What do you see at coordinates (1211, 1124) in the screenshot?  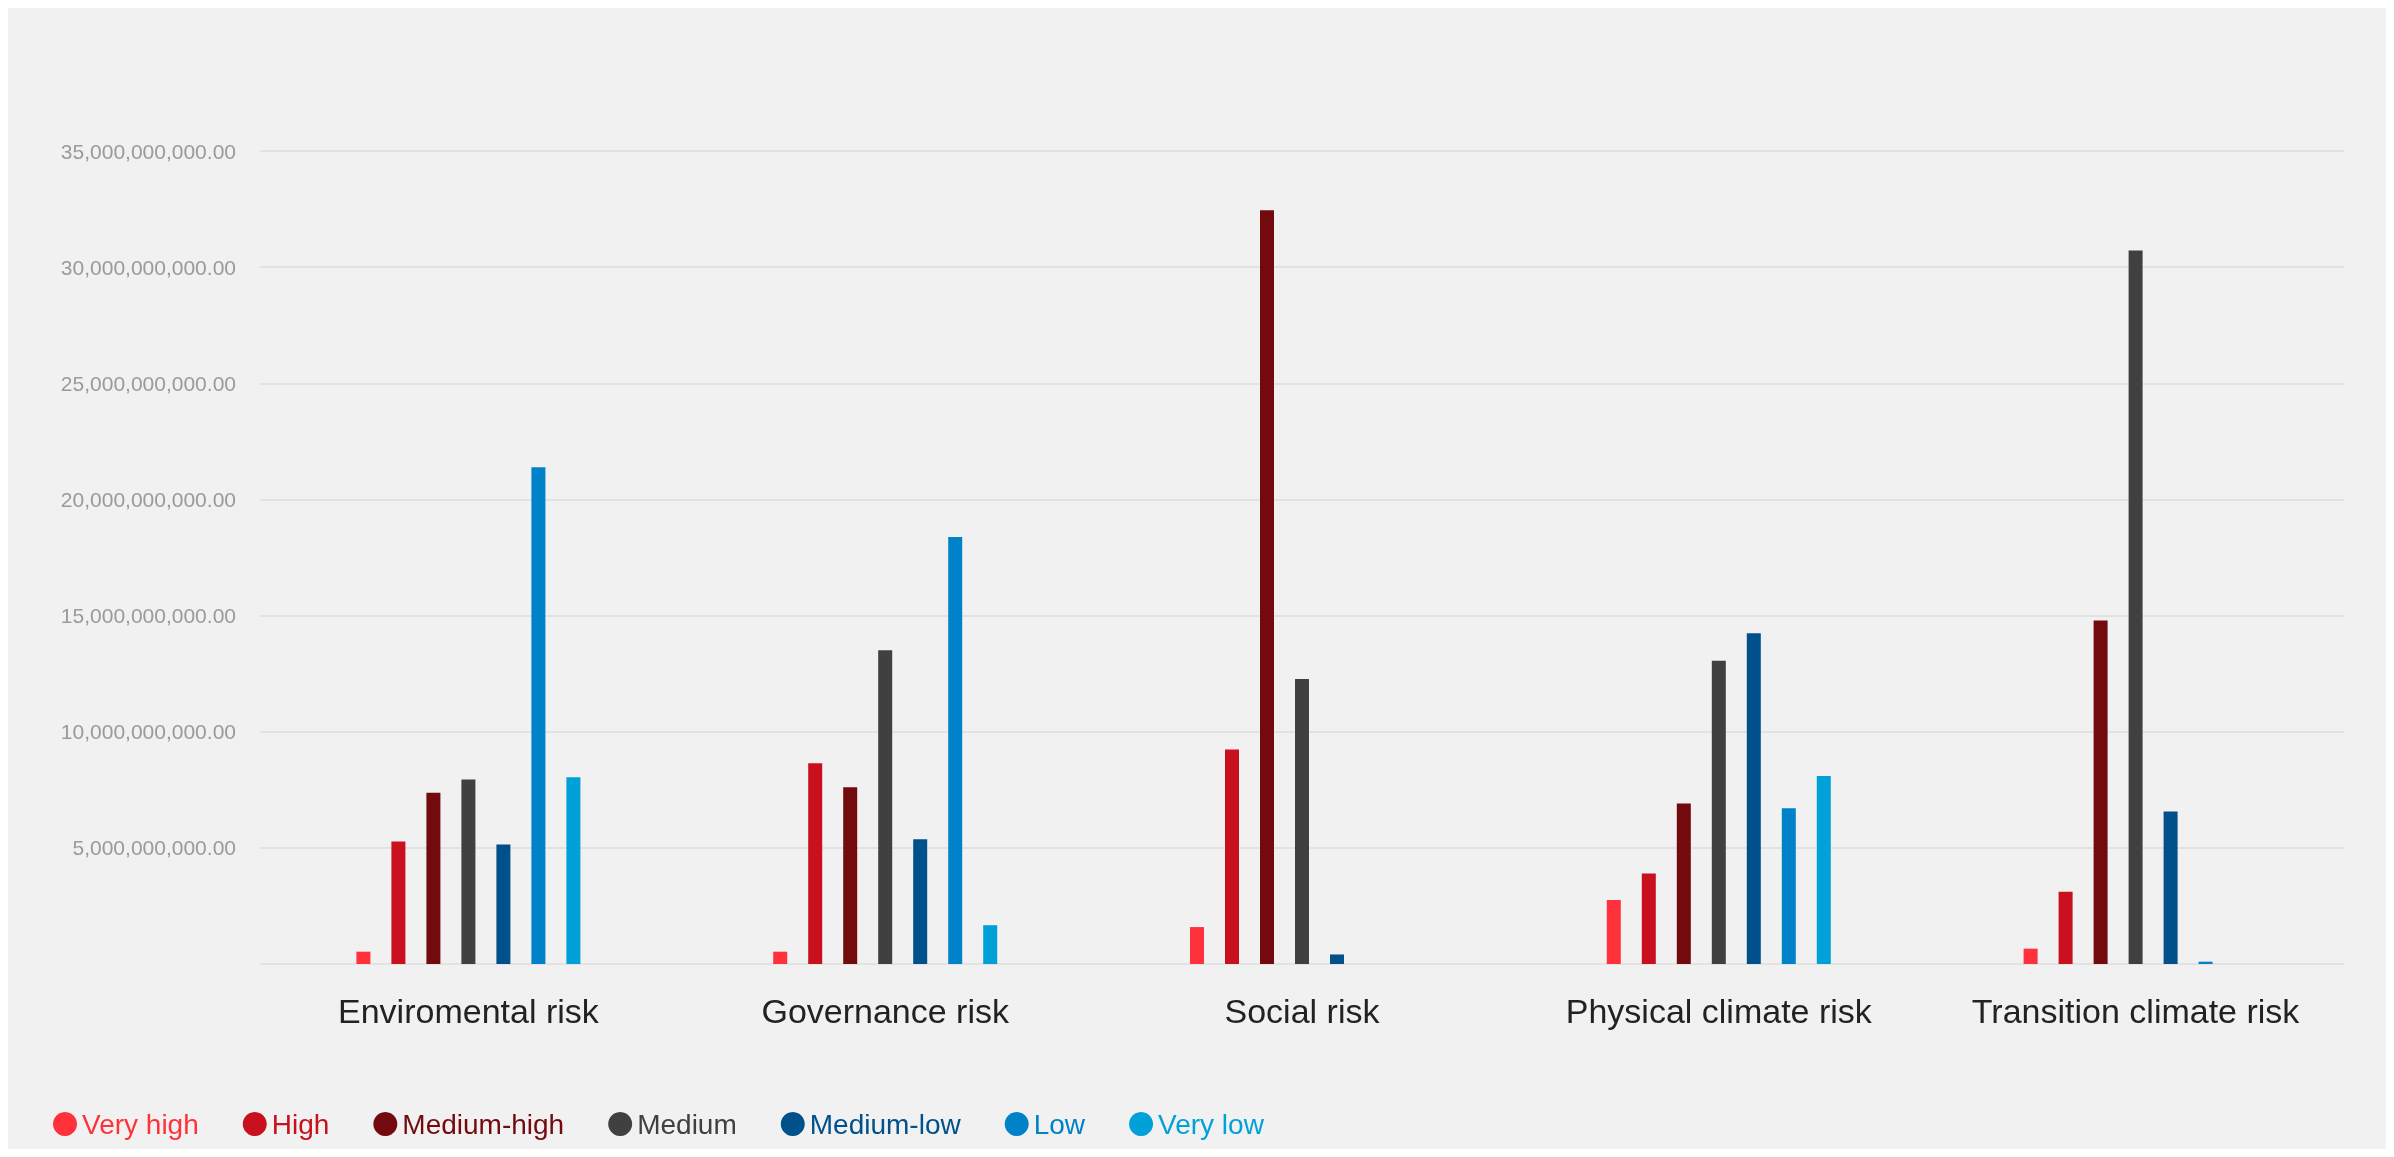 I see `legend-label: Very low` at bounding box center [1211, 1124].